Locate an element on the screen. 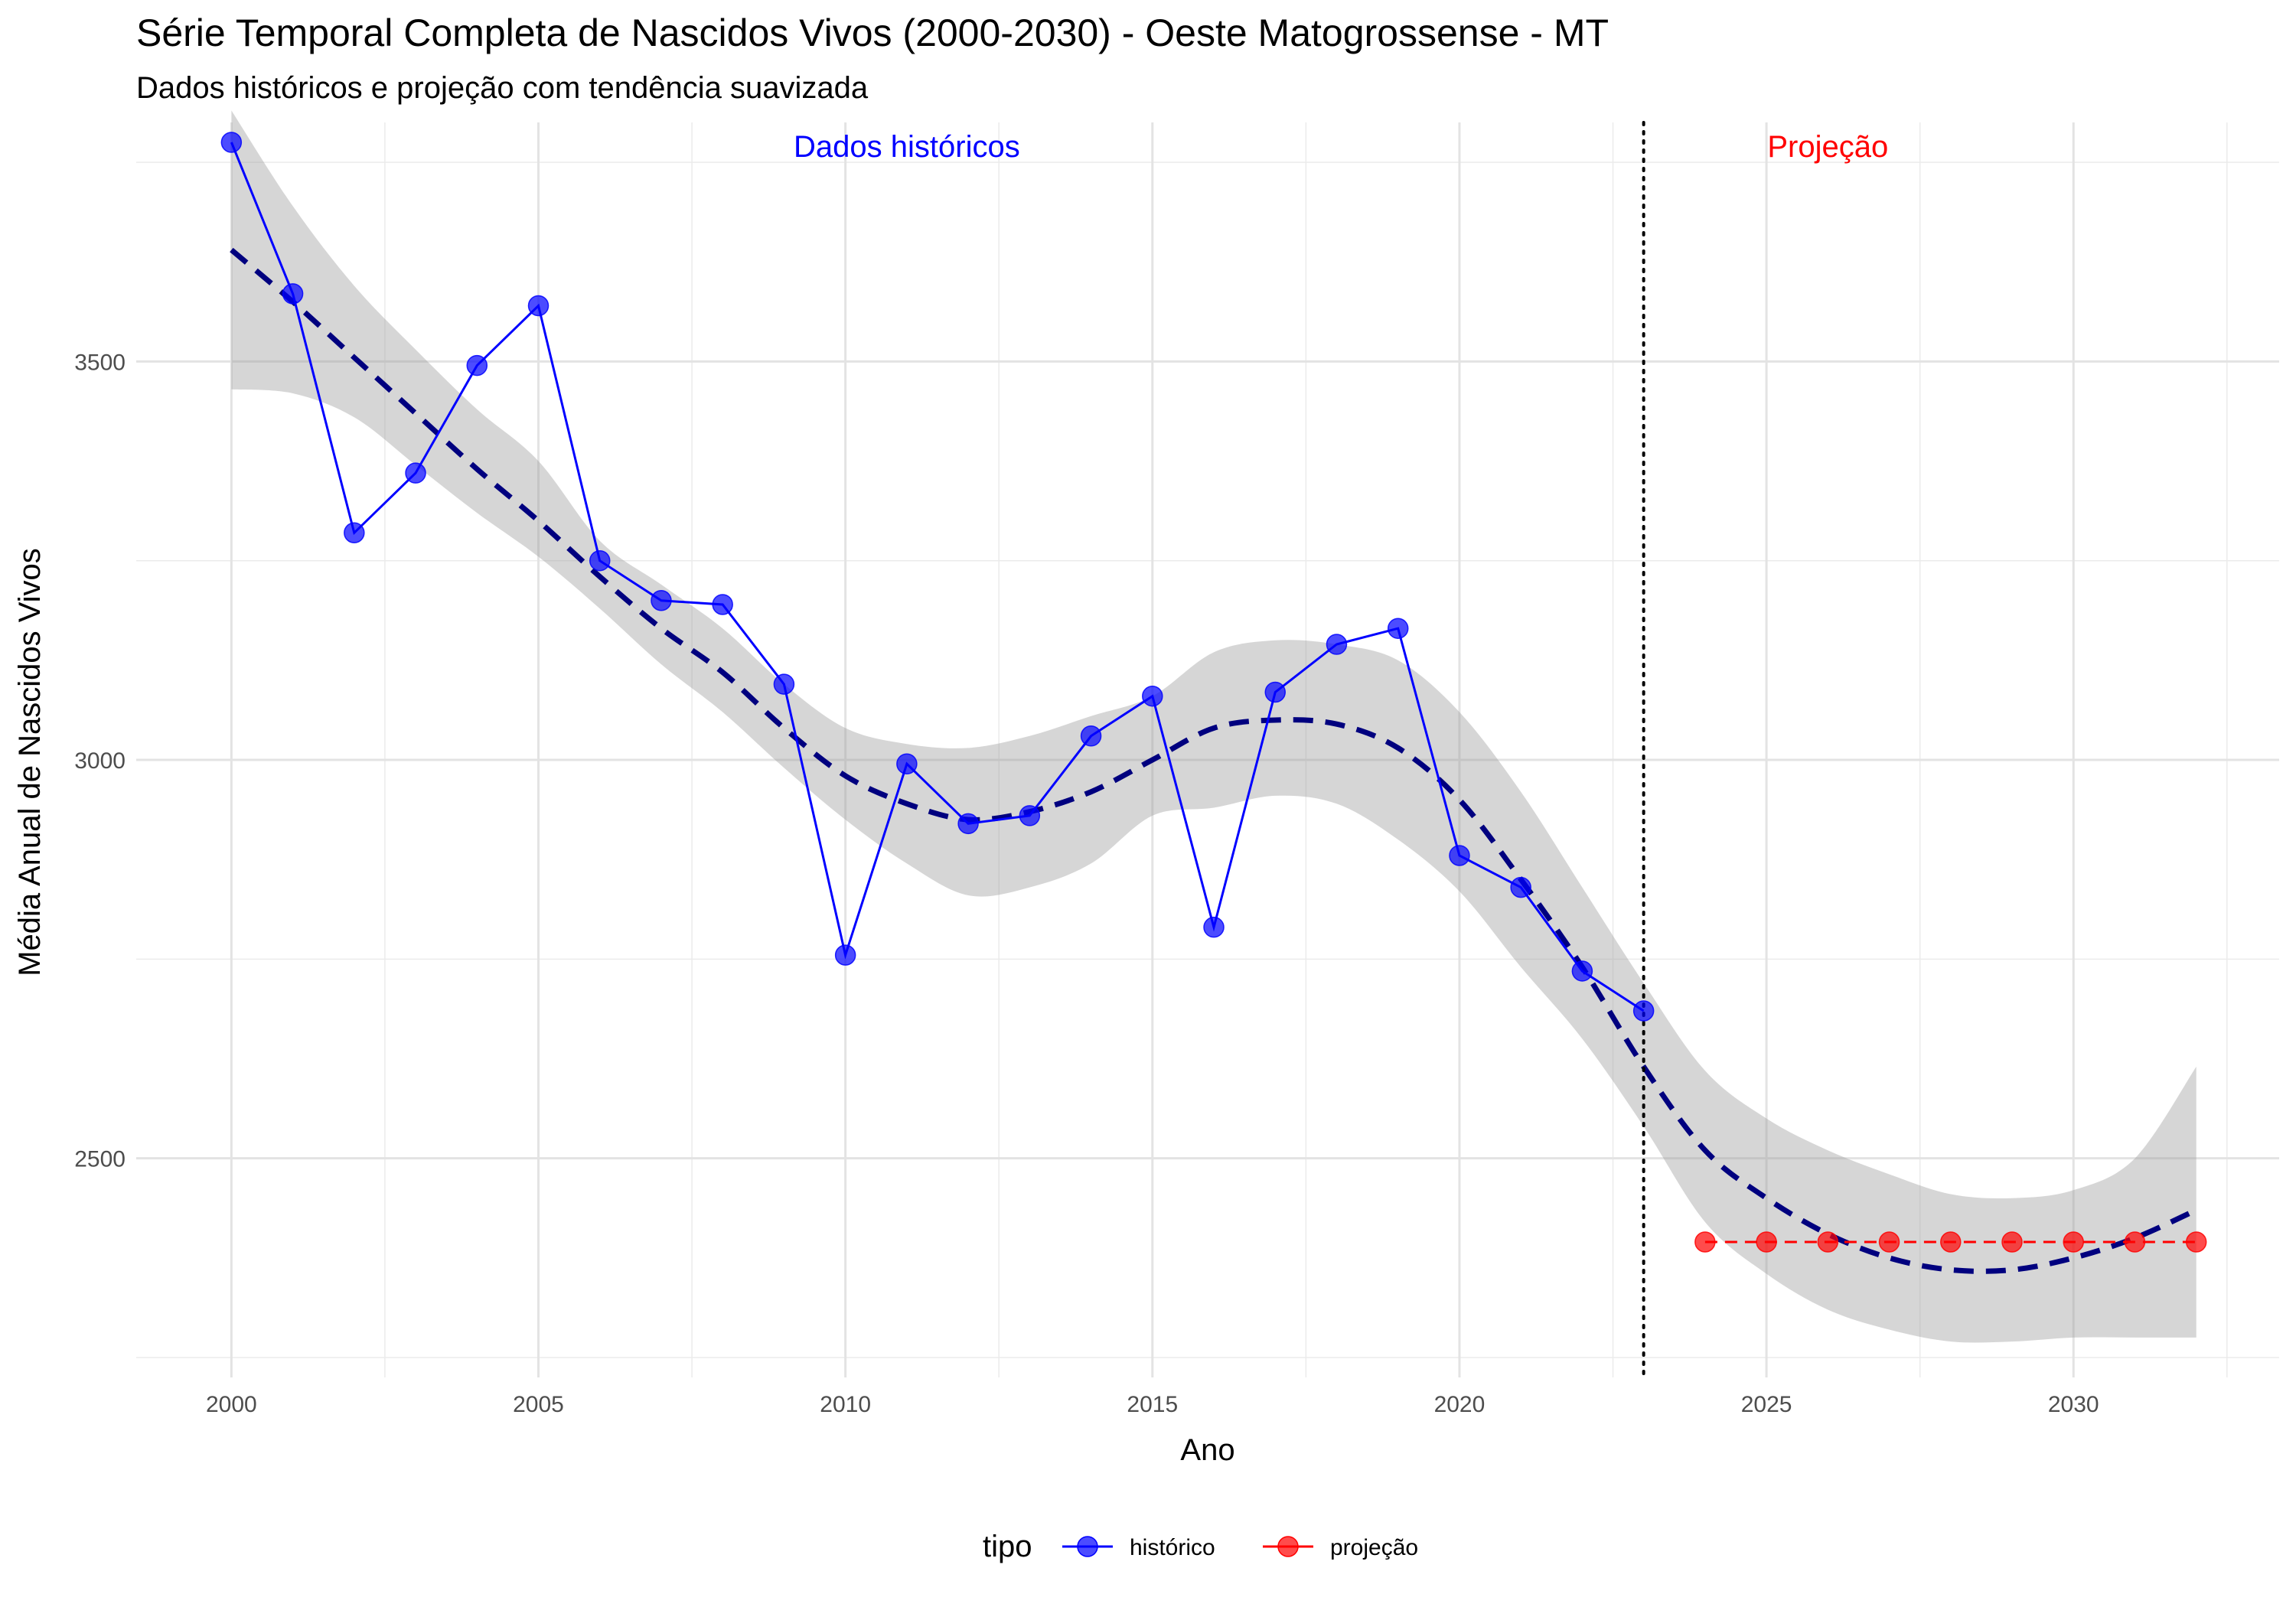 This screenshot has width=2296, height=1607. annotations: Dados históricos Projeção is located at coordinates (1341, 147).